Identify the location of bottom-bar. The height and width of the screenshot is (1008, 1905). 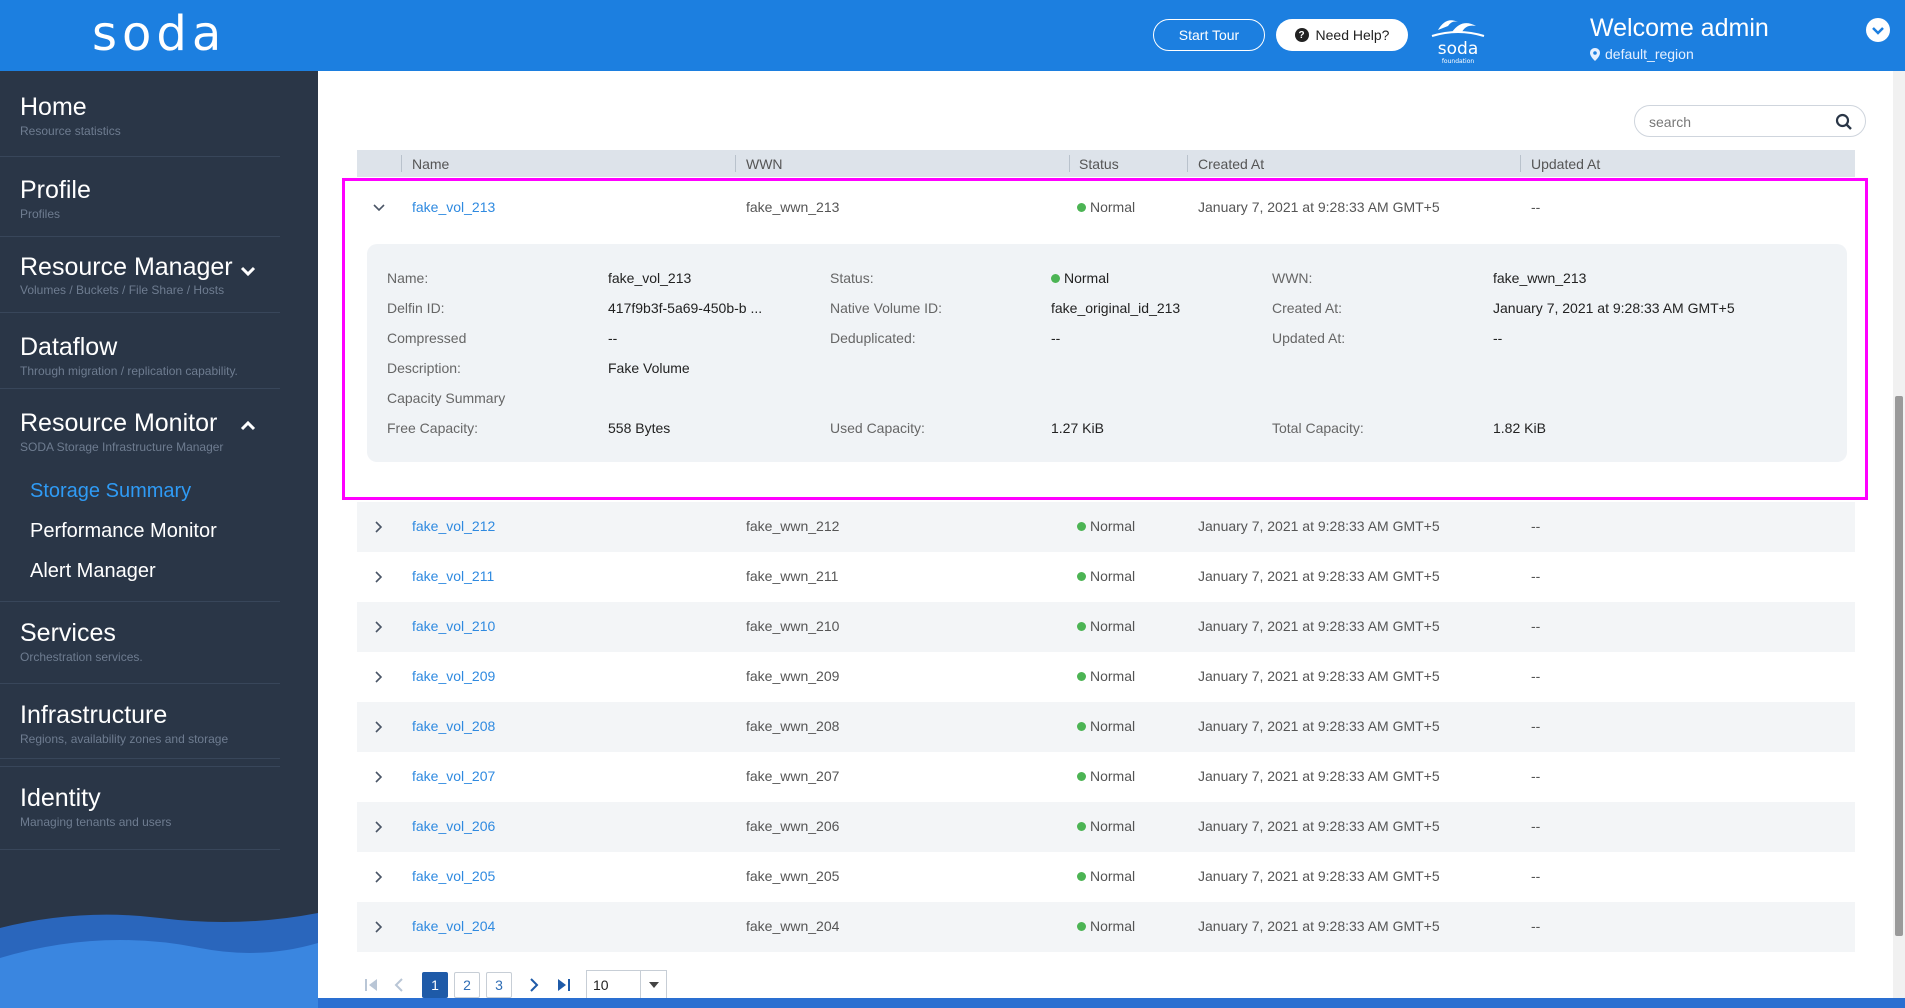
(1111, 1003).